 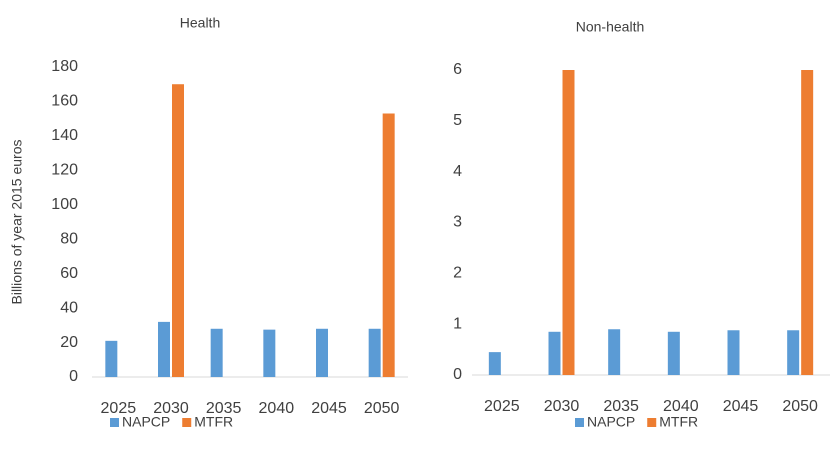 I want to click on y-tick-label: 180, so click(x=64, y=66).